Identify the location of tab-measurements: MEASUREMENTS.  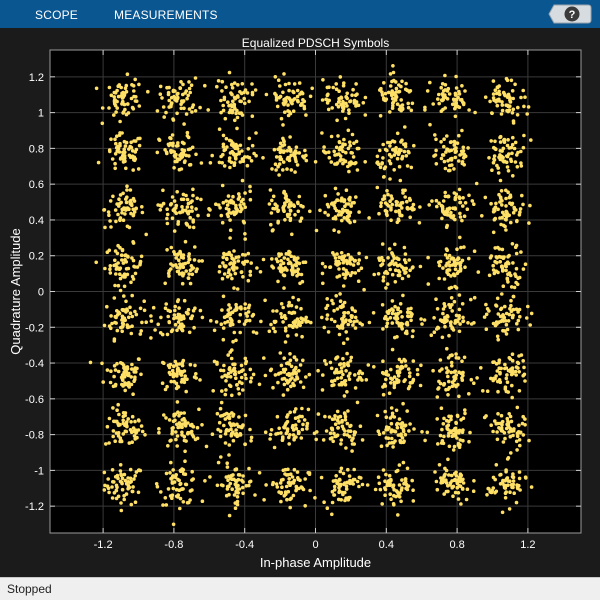
(166, 15).